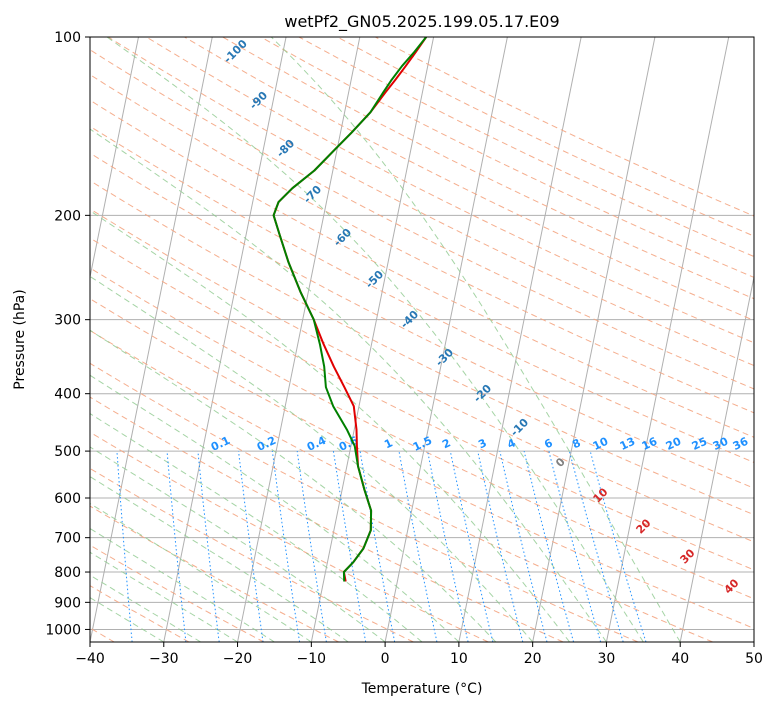 The width and height of the screenshot is (775, 708). I want to click on isotherm--10, so click(372, 339).